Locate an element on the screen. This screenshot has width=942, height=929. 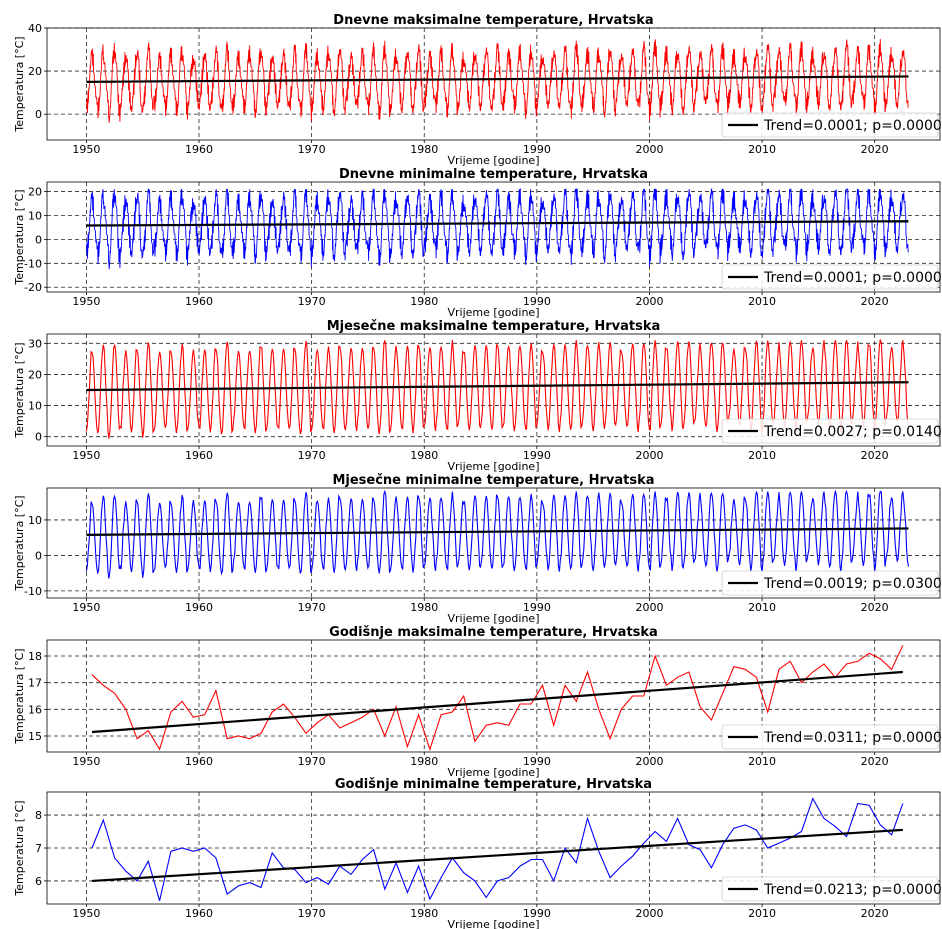
plot-title: Godišnje minimalne temperature, Hrvatska is located at coordinates (493, 784).